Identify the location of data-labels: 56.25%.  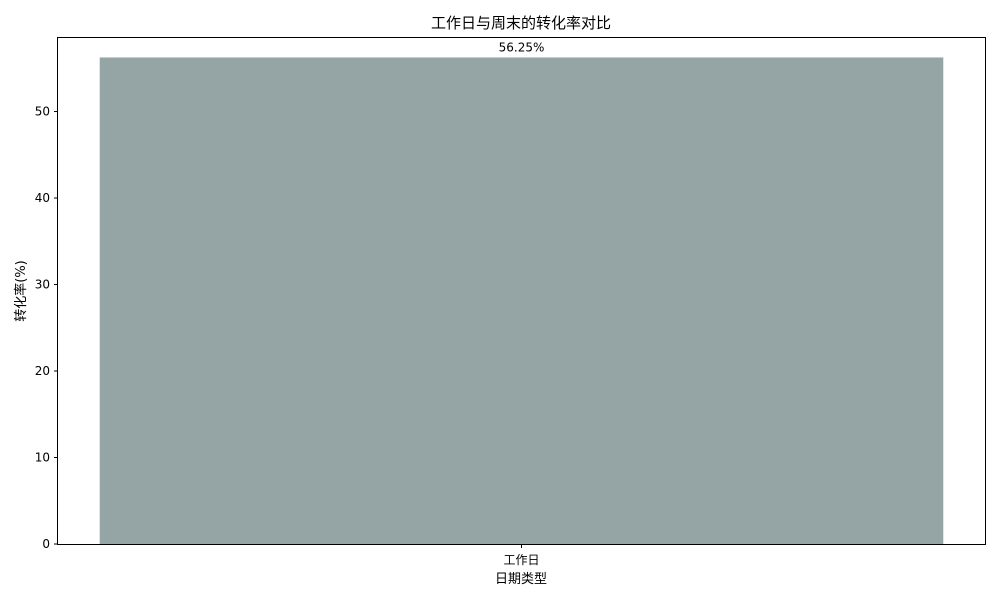
(522, 47).